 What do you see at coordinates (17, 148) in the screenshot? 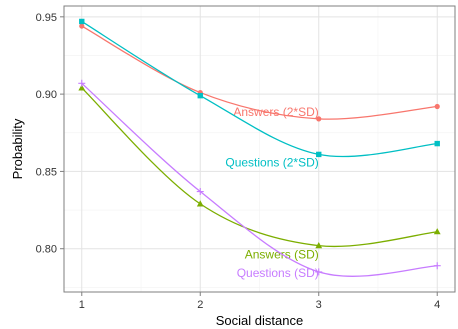
I see `y-axis-title: Probability` at bounding box center [17, 148].